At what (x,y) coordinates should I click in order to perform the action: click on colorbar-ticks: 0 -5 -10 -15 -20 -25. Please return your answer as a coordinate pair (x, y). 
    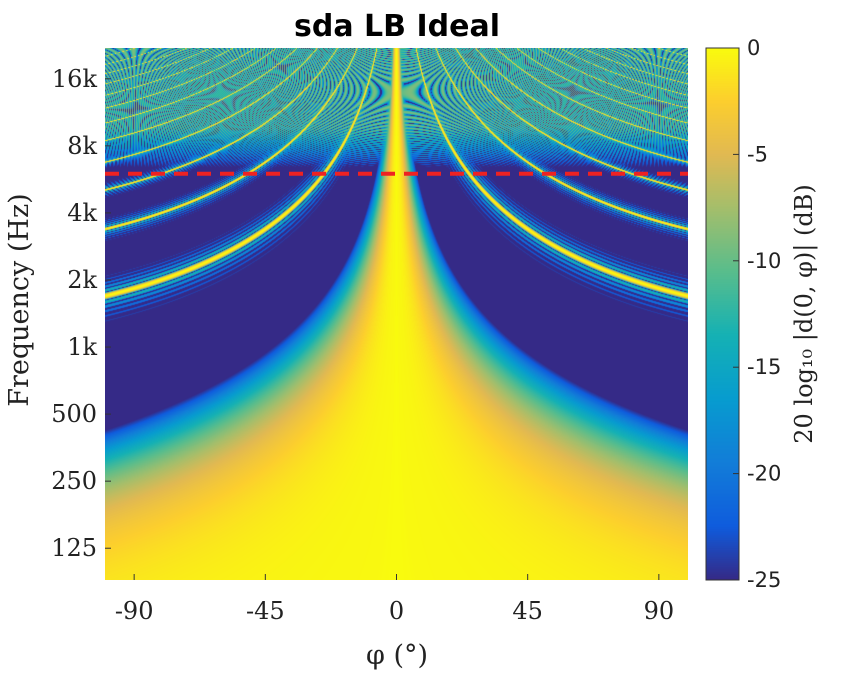
    Looking at the image, I should click on (757, 314).